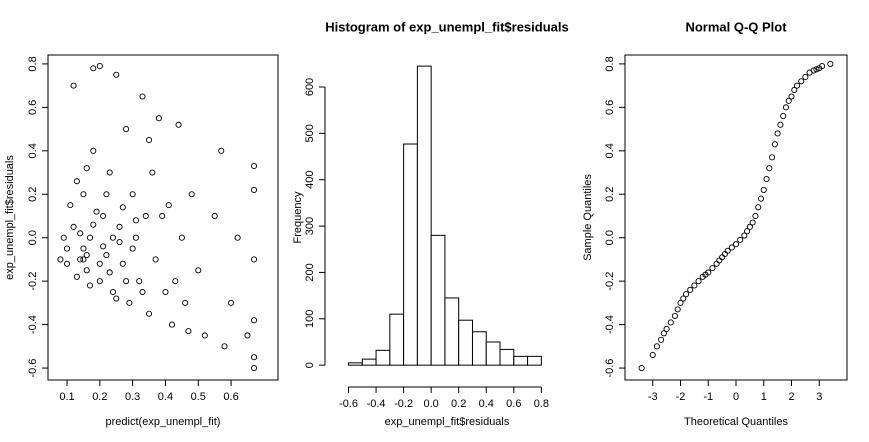 The height and width of the screenshot is (442, 869). Describe the element at coordinates (310, 319) in the screenshot. I see `y-tick-label: 100` at that location.